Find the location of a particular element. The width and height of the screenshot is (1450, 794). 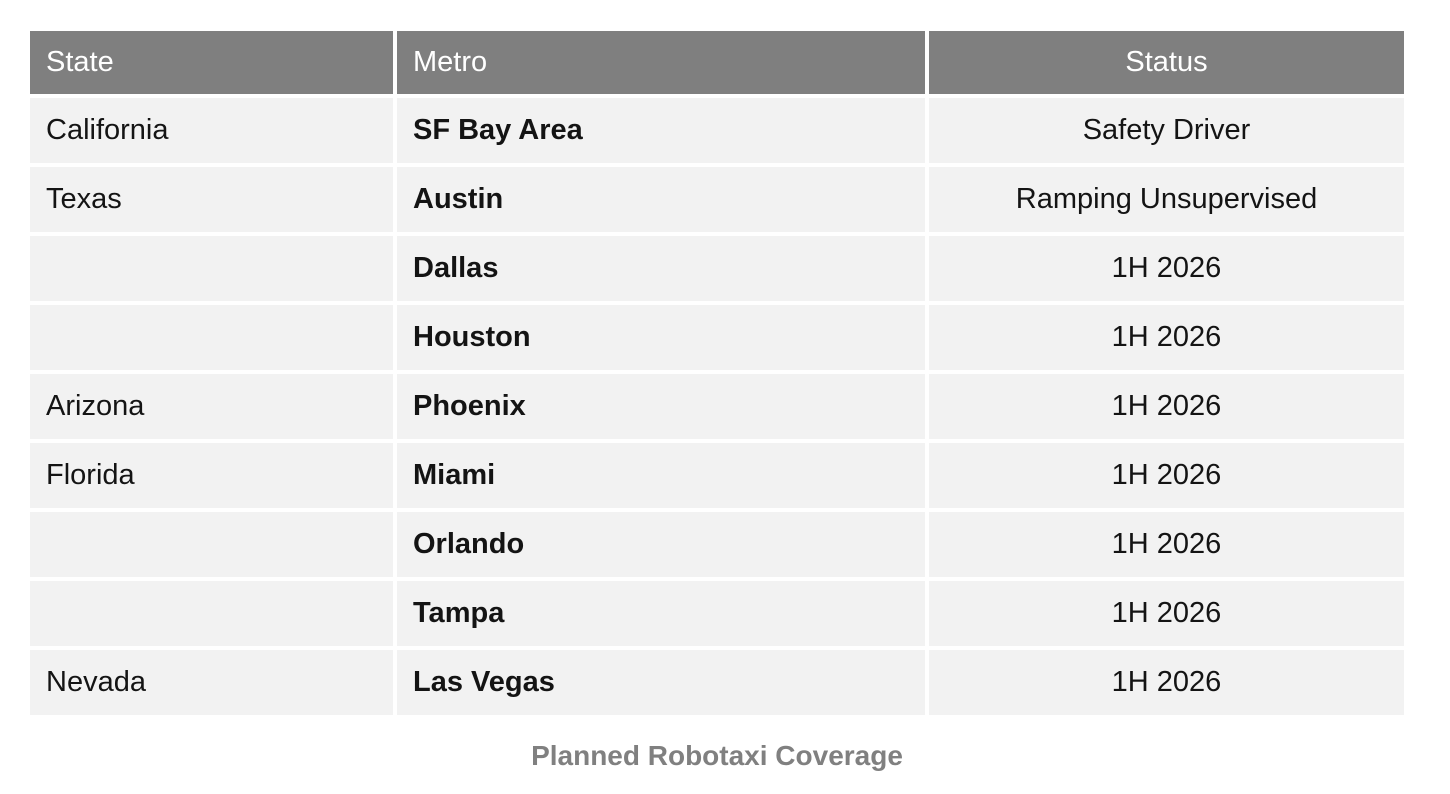

cell-status-row-1: Ramping Unsupervised is located at coordinates (1166, 199).